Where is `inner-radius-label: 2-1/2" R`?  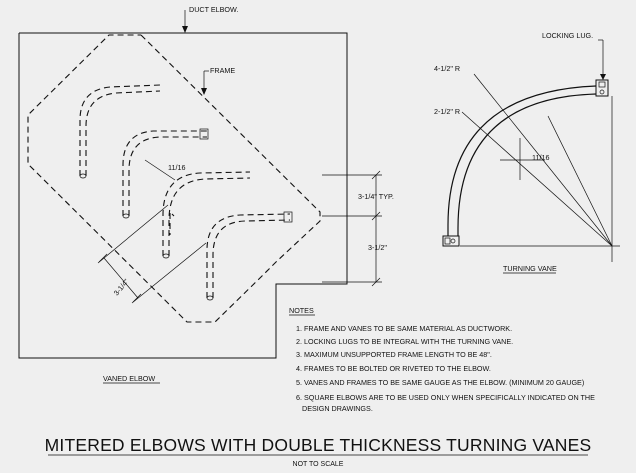
inner-radius-label: 2-1/2" R is located at coordinates (447, 111).